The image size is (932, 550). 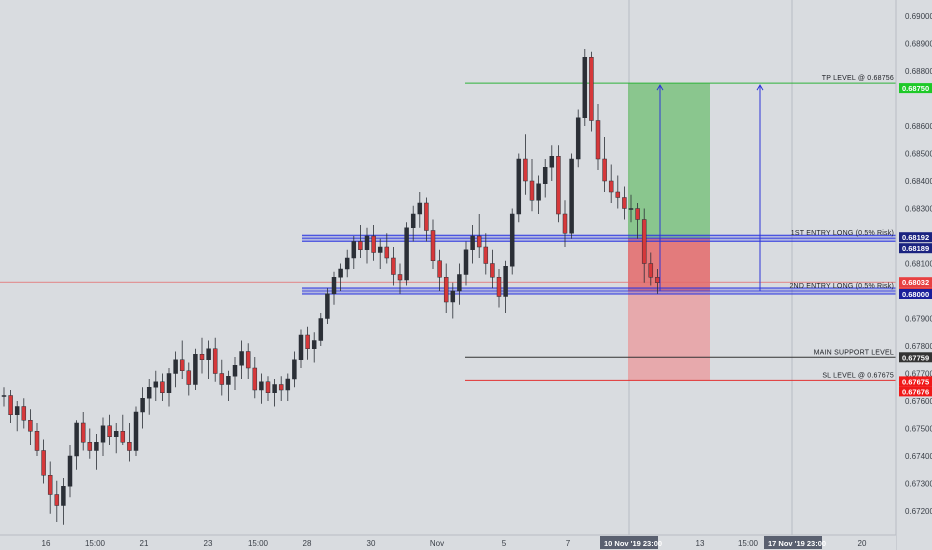 I want to click on time-tick-label: 5, so click(x=504, y=543).